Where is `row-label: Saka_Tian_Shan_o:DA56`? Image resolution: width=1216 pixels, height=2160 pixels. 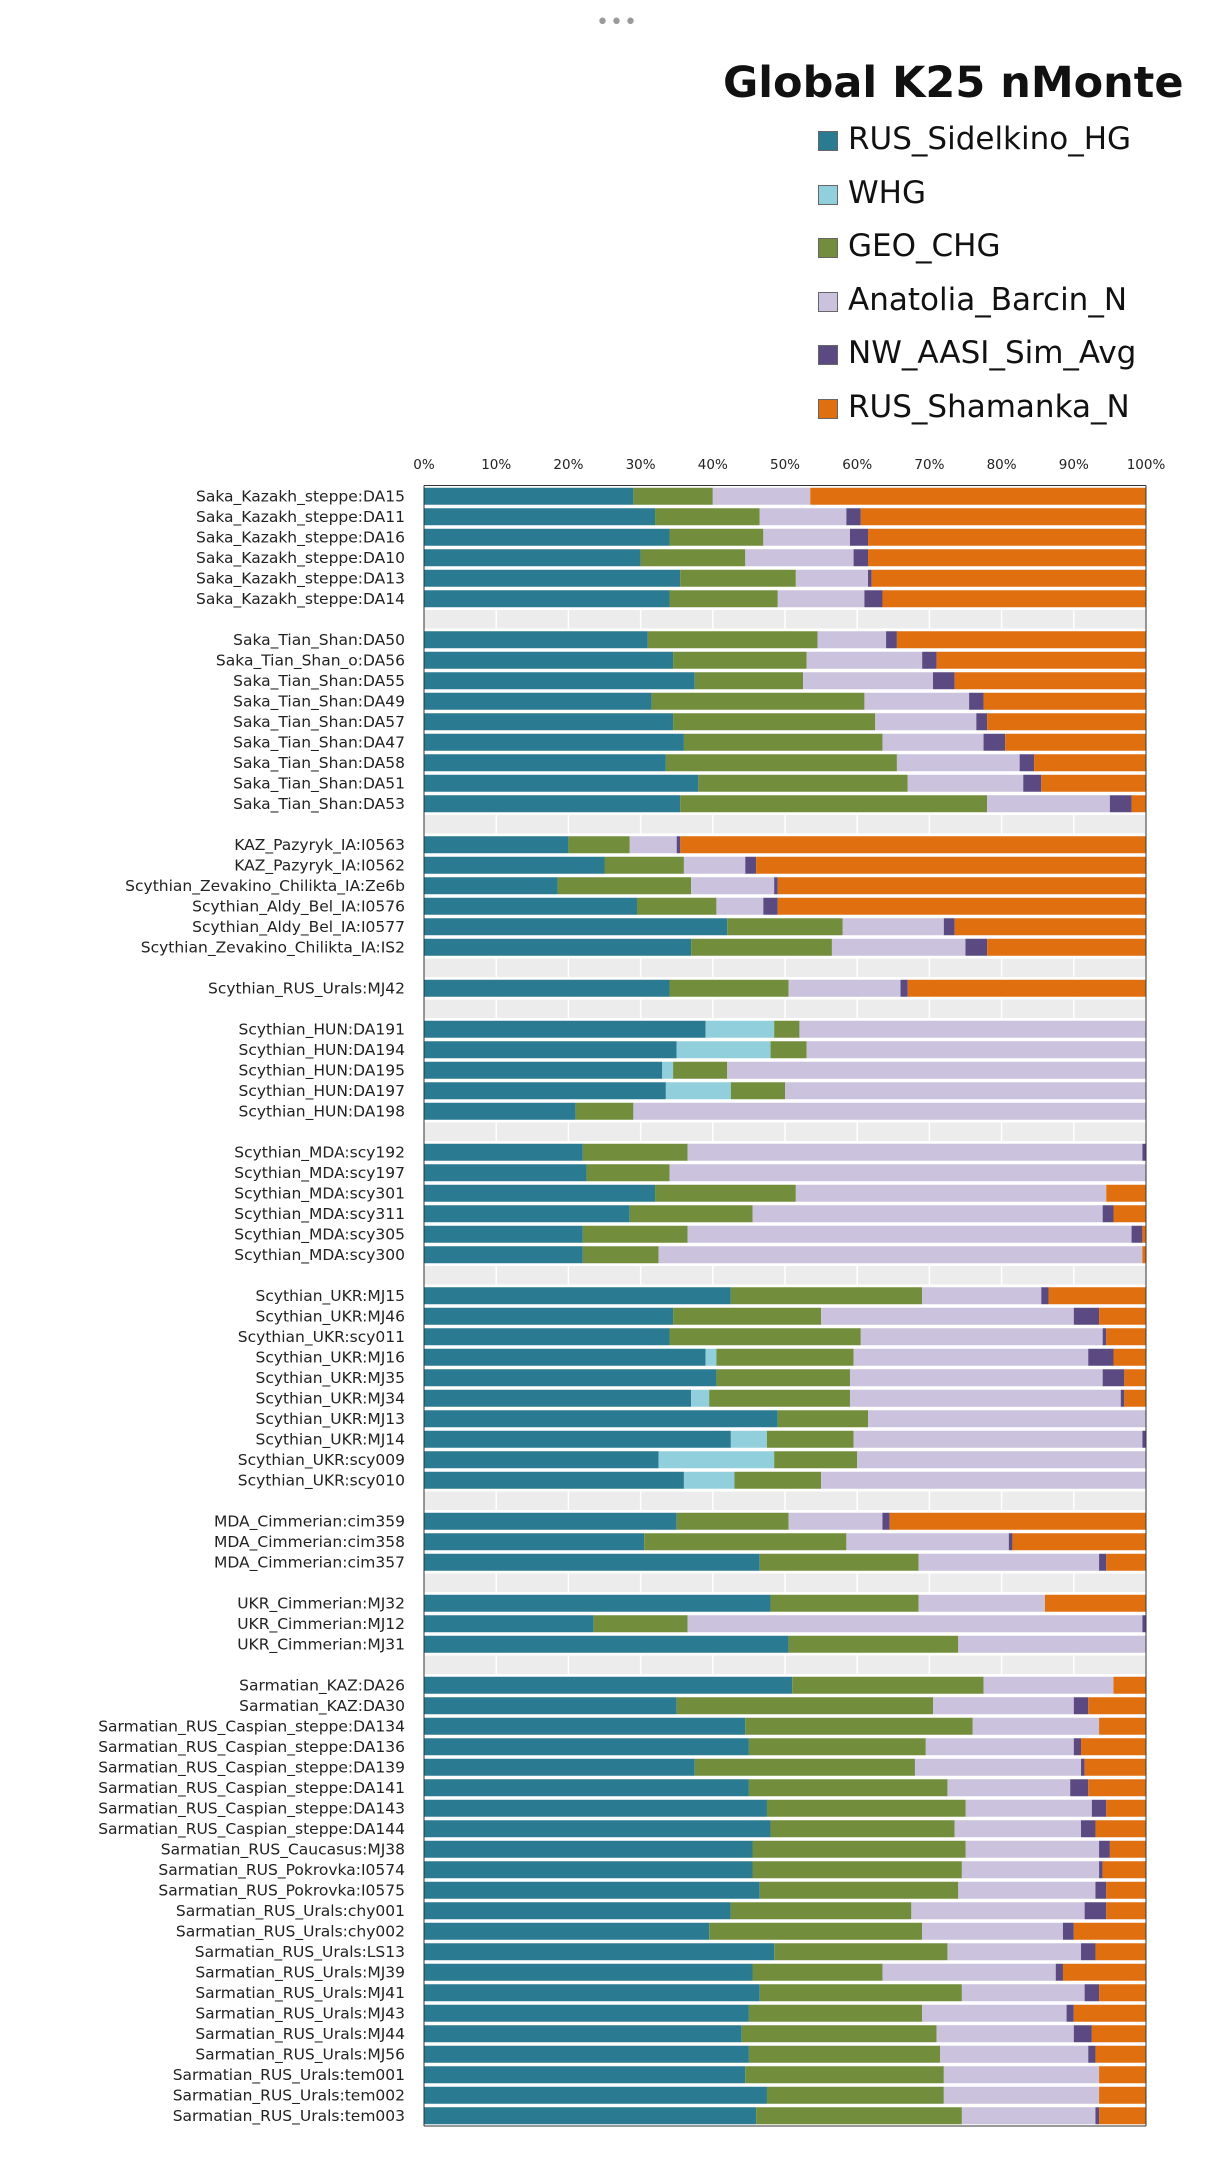 row-label: Saka_Tian_Shan_o:DA56 is located at coordinates (310, 660).